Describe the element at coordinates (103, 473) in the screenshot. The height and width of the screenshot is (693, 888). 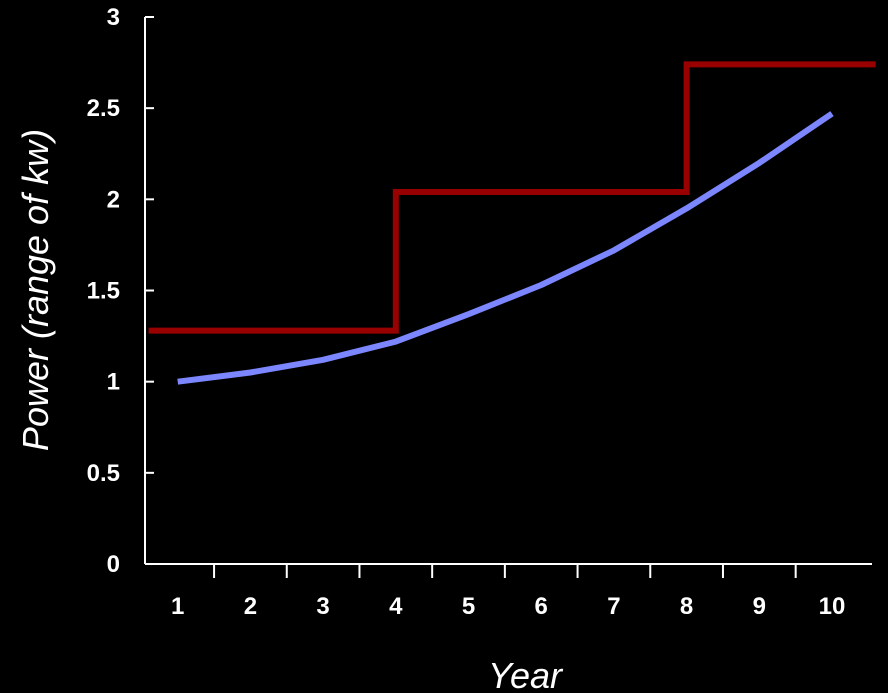
I see `y-tick-label: 0.5` at that location.